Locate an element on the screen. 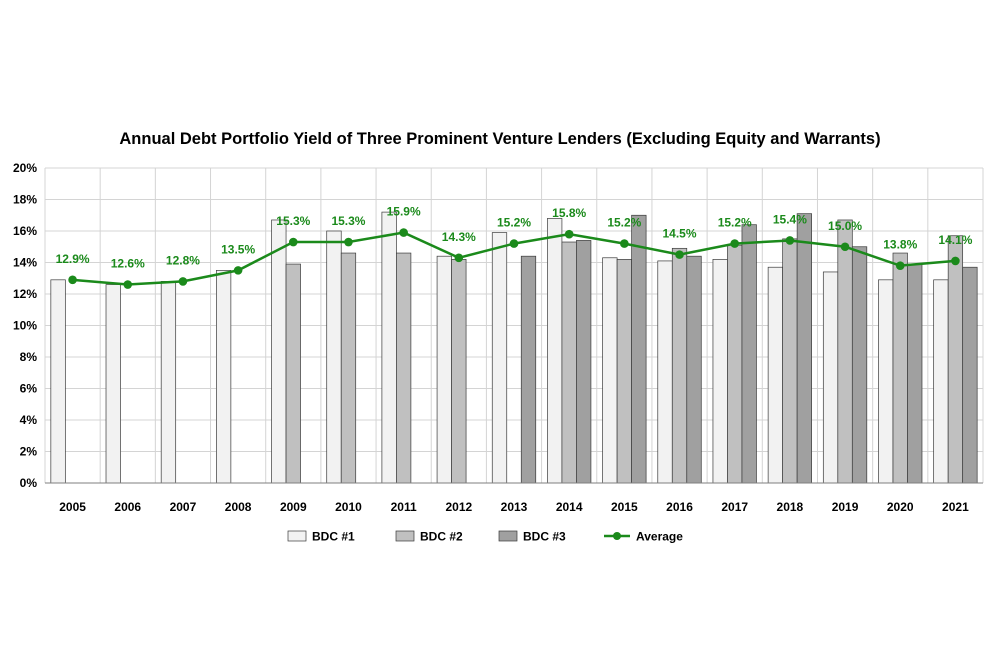  legend-label: BDC #2 is located at coordinates (441, 537).